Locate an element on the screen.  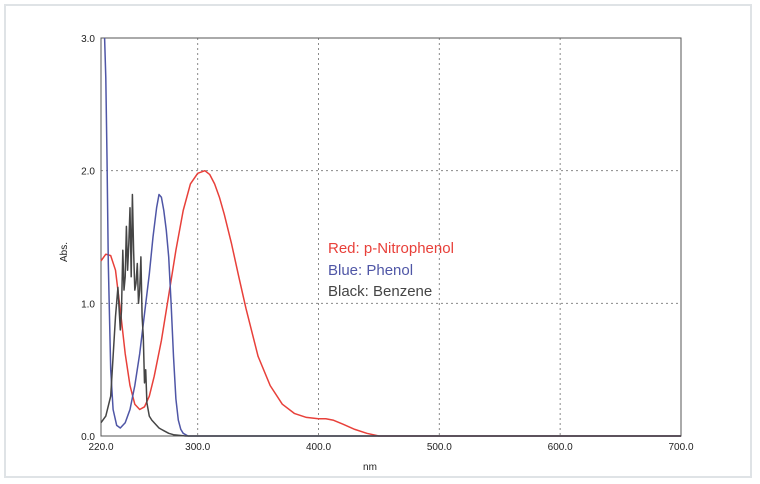
x-tick-labels: 220.0 300.0 400.0 500.0 600.0 700.0 is located at coordinates (390, 447).